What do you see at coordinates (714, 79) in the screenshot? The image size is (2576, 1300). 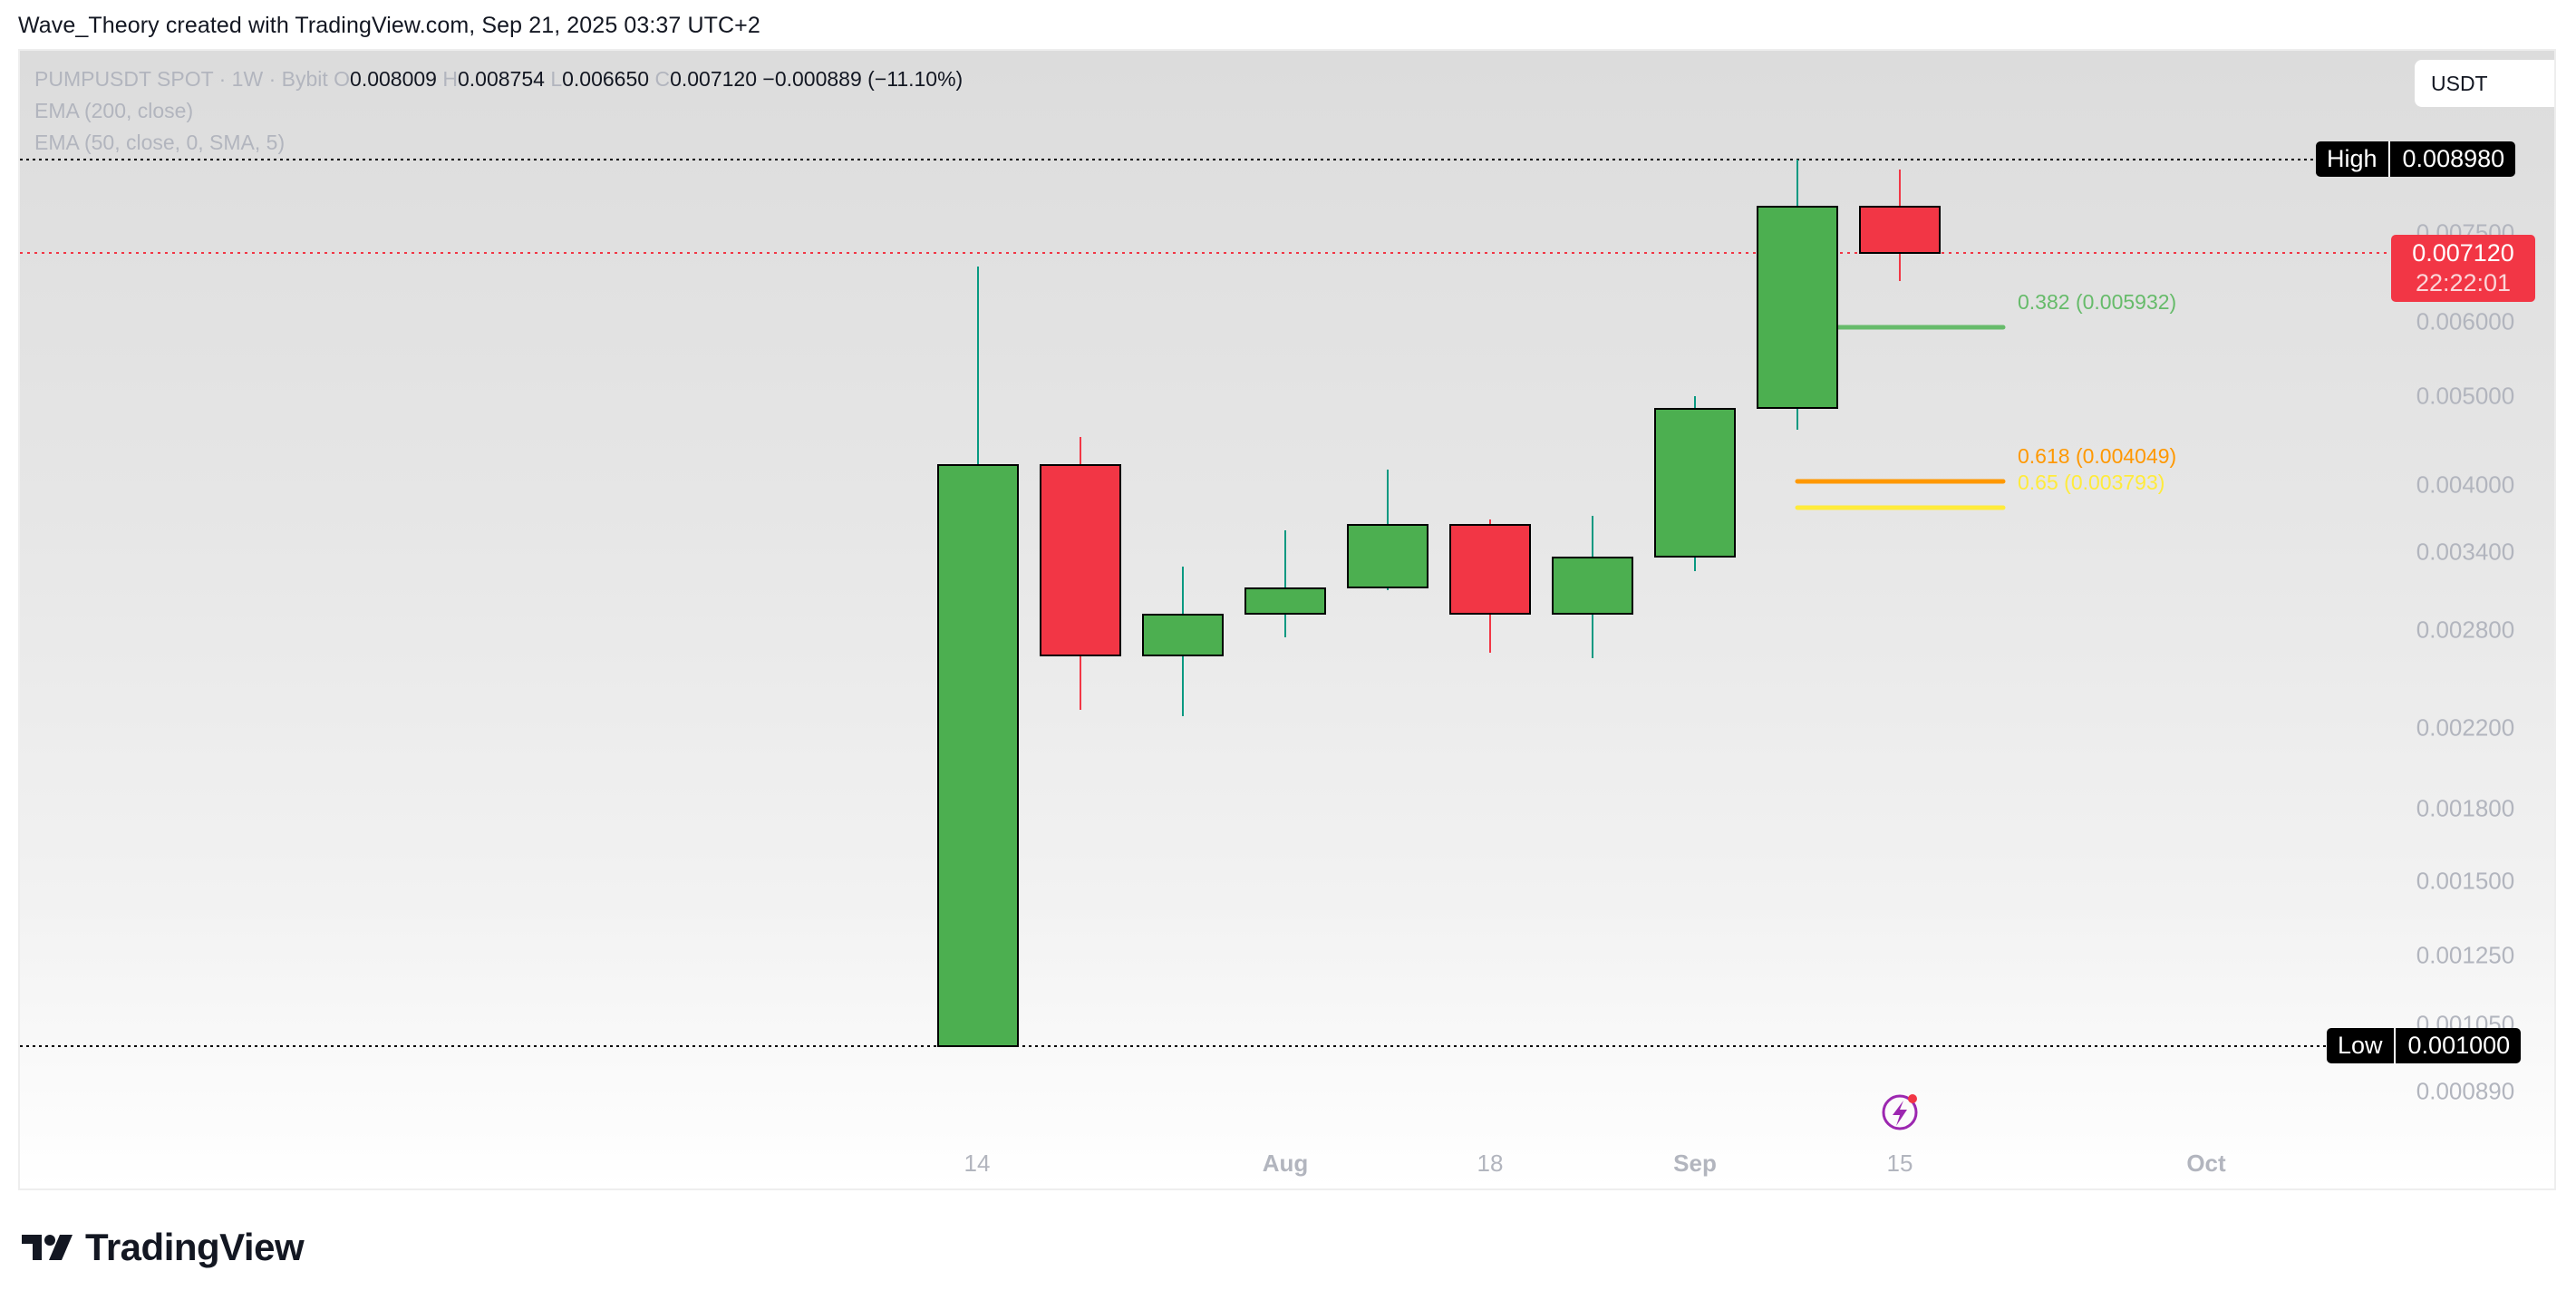 I see `close-value: 0.007120` at bounding box center [714, 79].